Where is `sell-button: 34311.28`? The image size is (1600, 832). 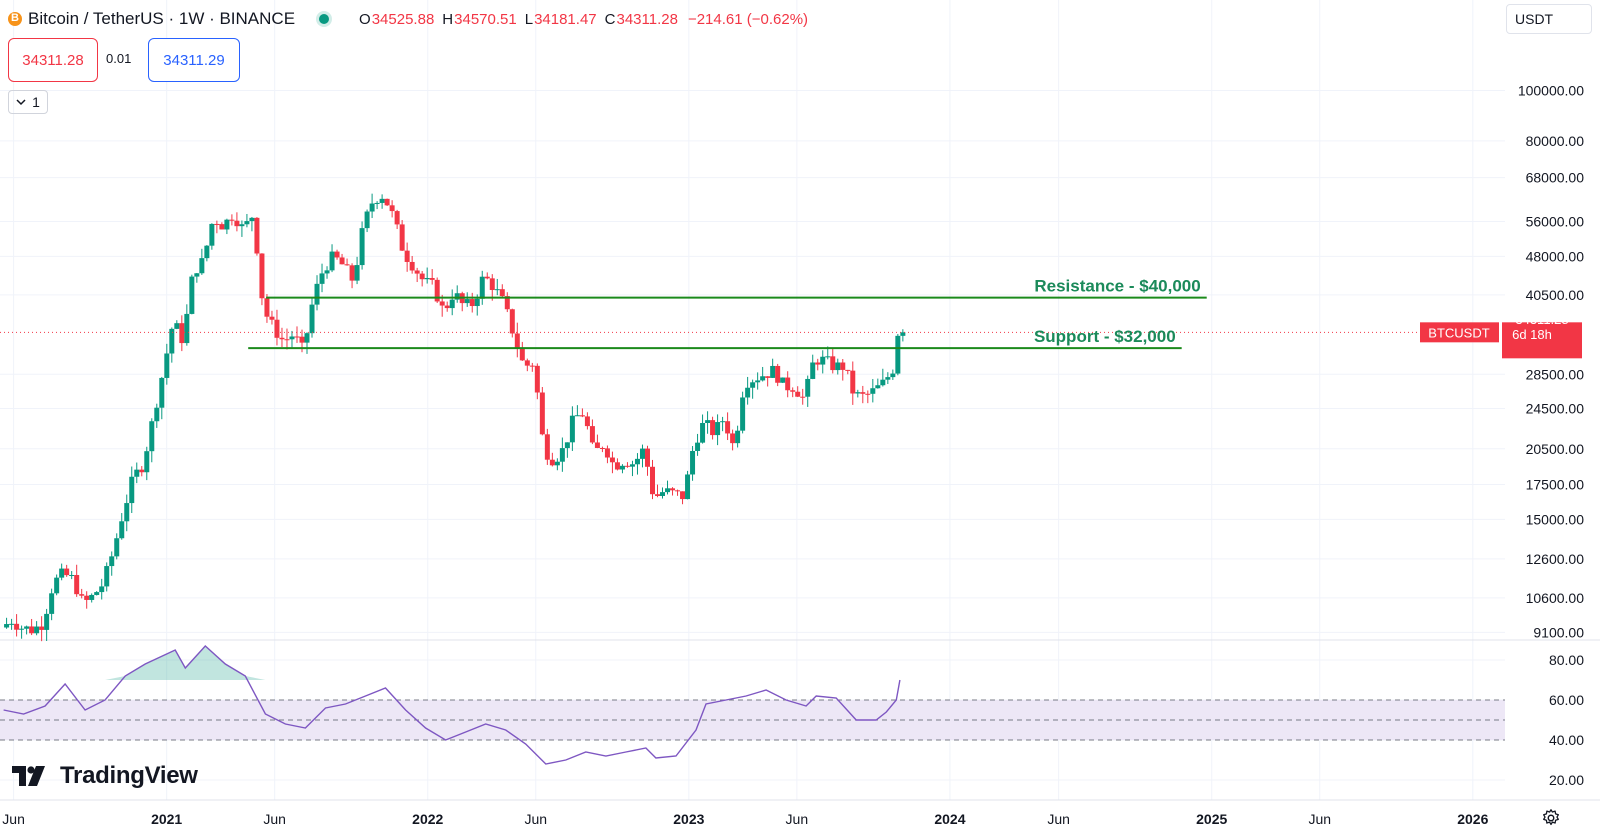
sell-button: 34311.28 is located at coordinates (53, 60).